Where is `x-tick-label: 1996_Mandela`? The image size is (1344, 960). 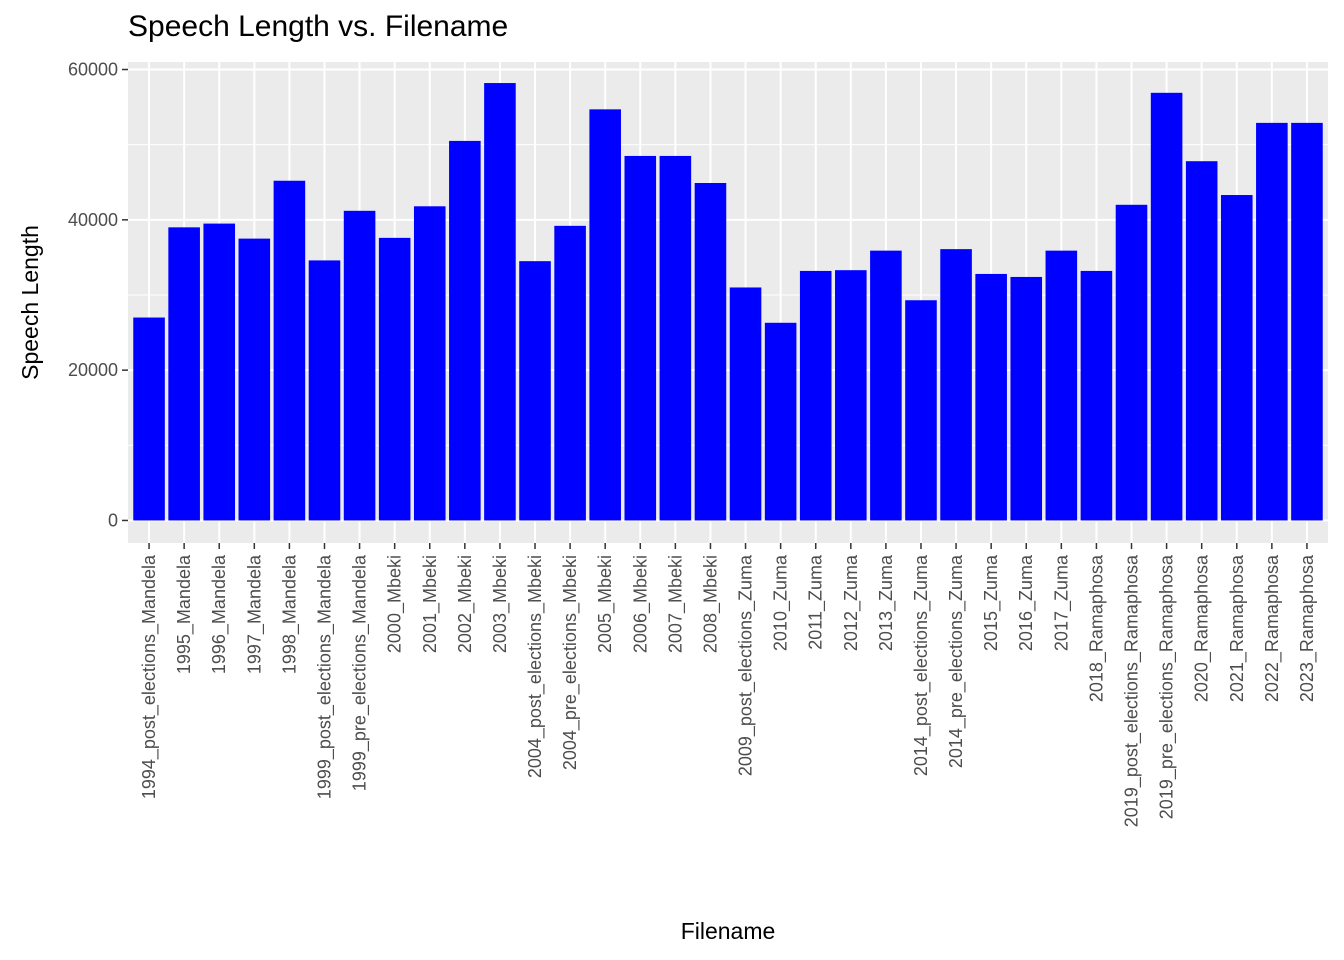
x-tick-label: 1996_Mandela is located at coordinates (219, 614).